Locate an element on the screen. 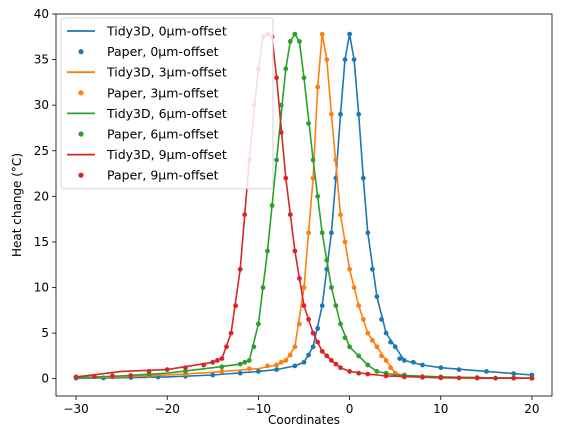  legend-item: Paper, 3μm-offset is located at coordinates (148, 92).